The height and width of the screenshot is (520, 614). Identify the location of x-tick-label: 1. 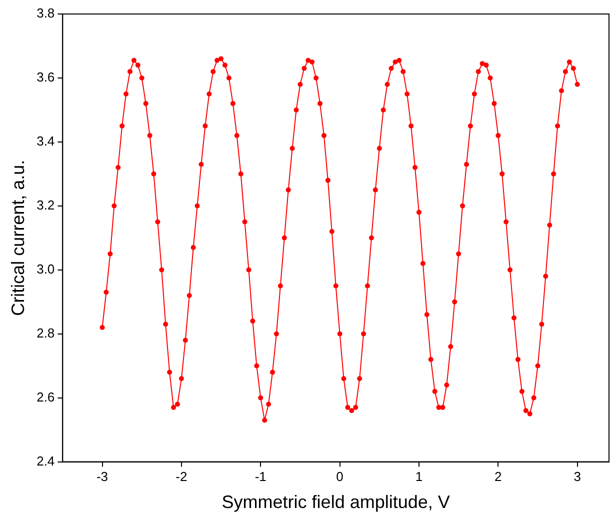
(419, 476).